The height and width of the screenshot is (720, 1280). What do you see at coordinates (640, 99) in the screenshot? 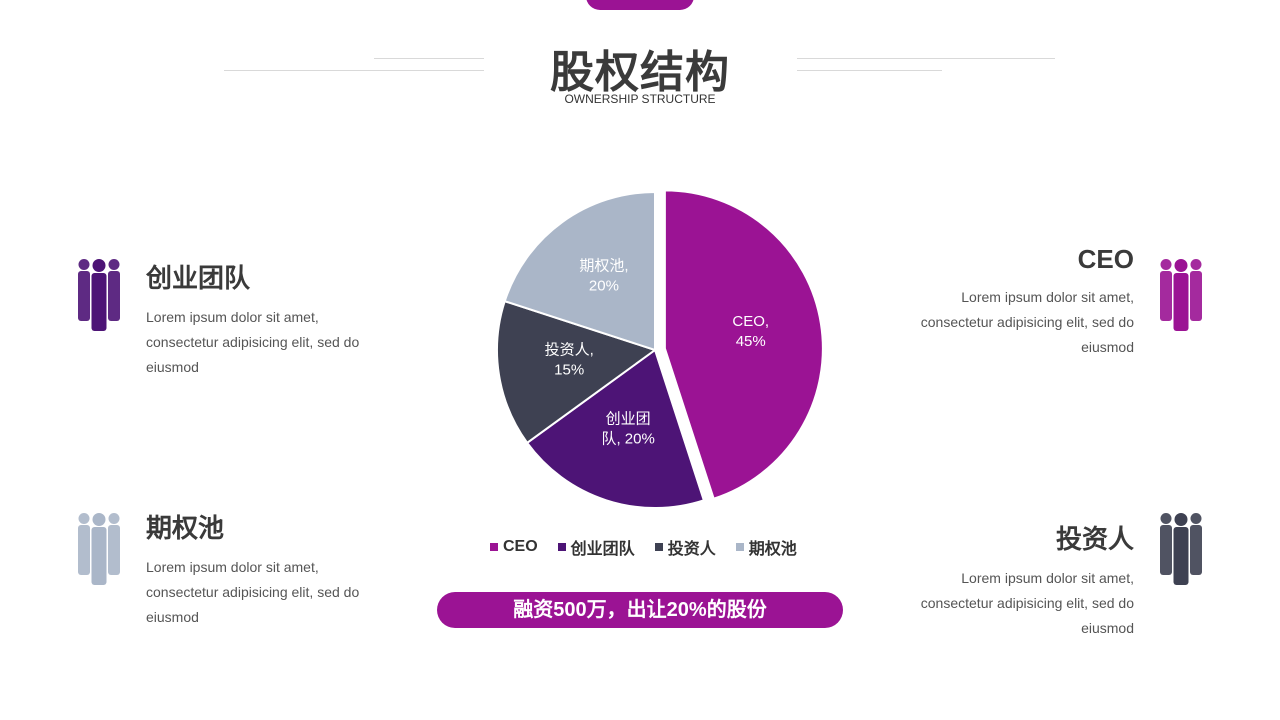
I see `page-subtitle: OWNERSHIP STRUCTURE` at bounding box center [640, 99].